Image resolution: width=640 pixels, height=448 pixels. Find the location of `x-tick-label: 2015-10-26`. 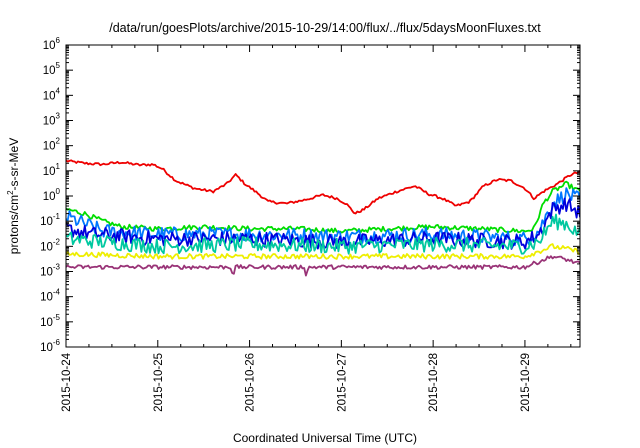

x-tick-label: 2015-10-26 is located at coordinates (251, 382).